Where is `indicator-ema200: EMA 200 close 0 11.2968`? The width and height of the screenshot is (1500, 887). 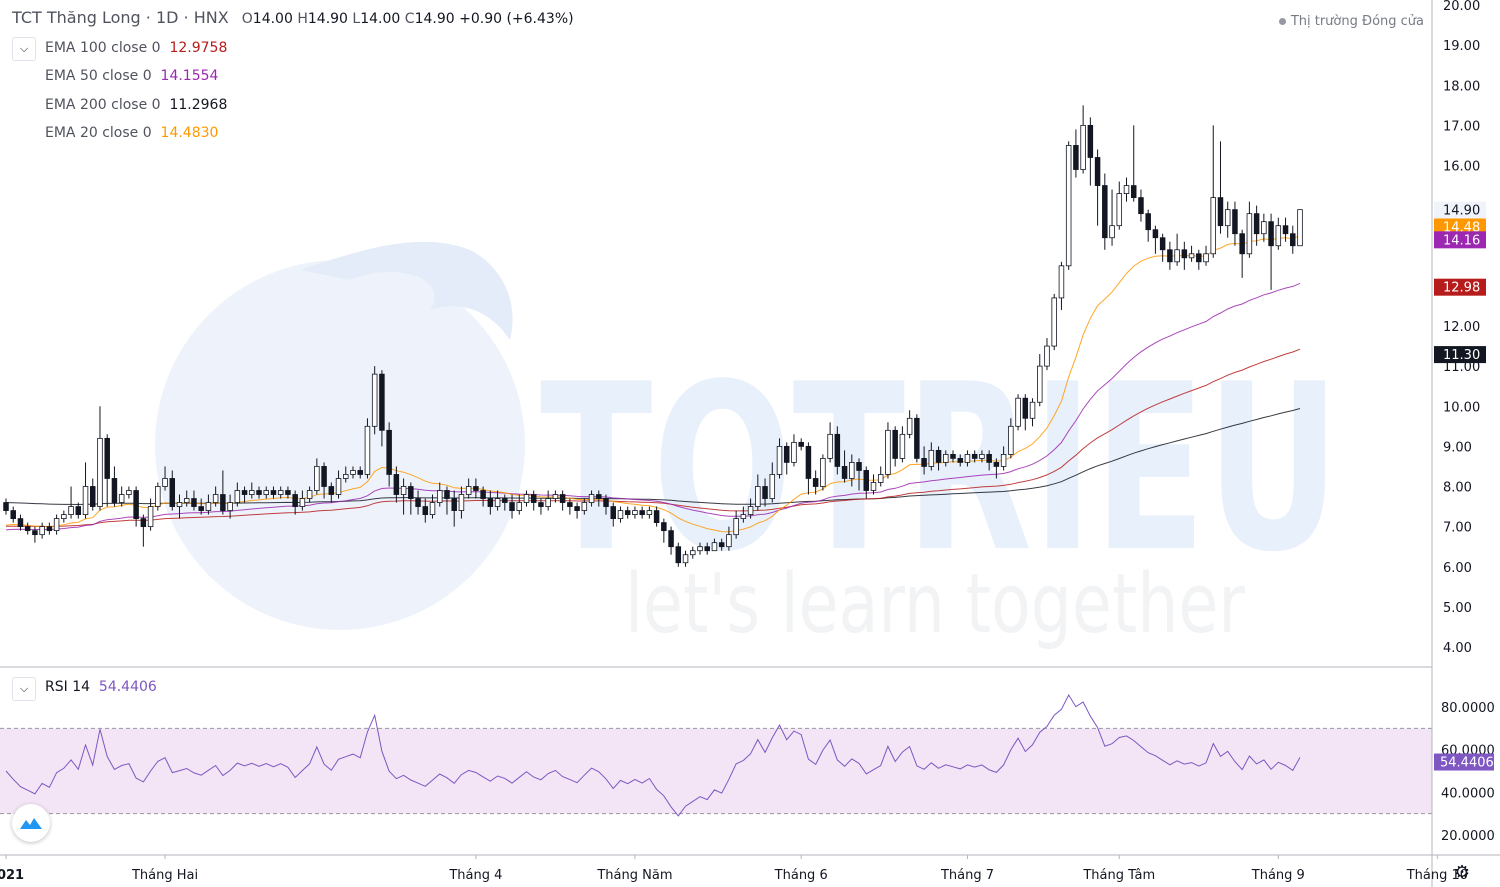
indicator-ema200: EMA 200 close 0 11.2968 is located at coordinates (136, 105).